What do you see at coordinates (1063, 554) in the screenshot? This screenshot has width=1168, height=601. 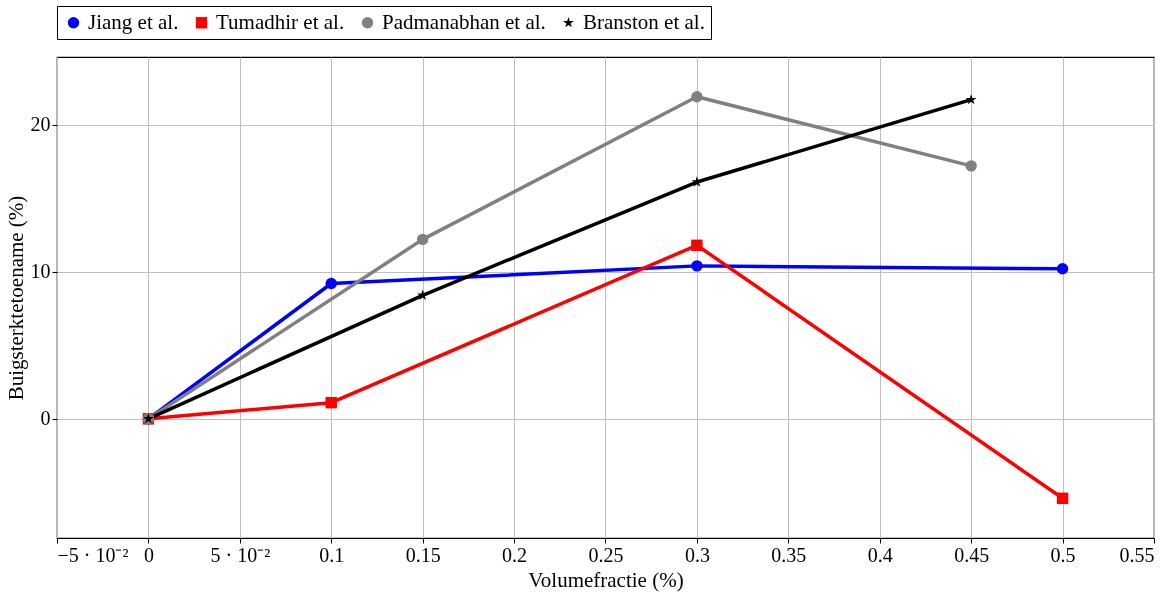 I see `x-tick-label: 0.5` at bounding box center [1063, 554].